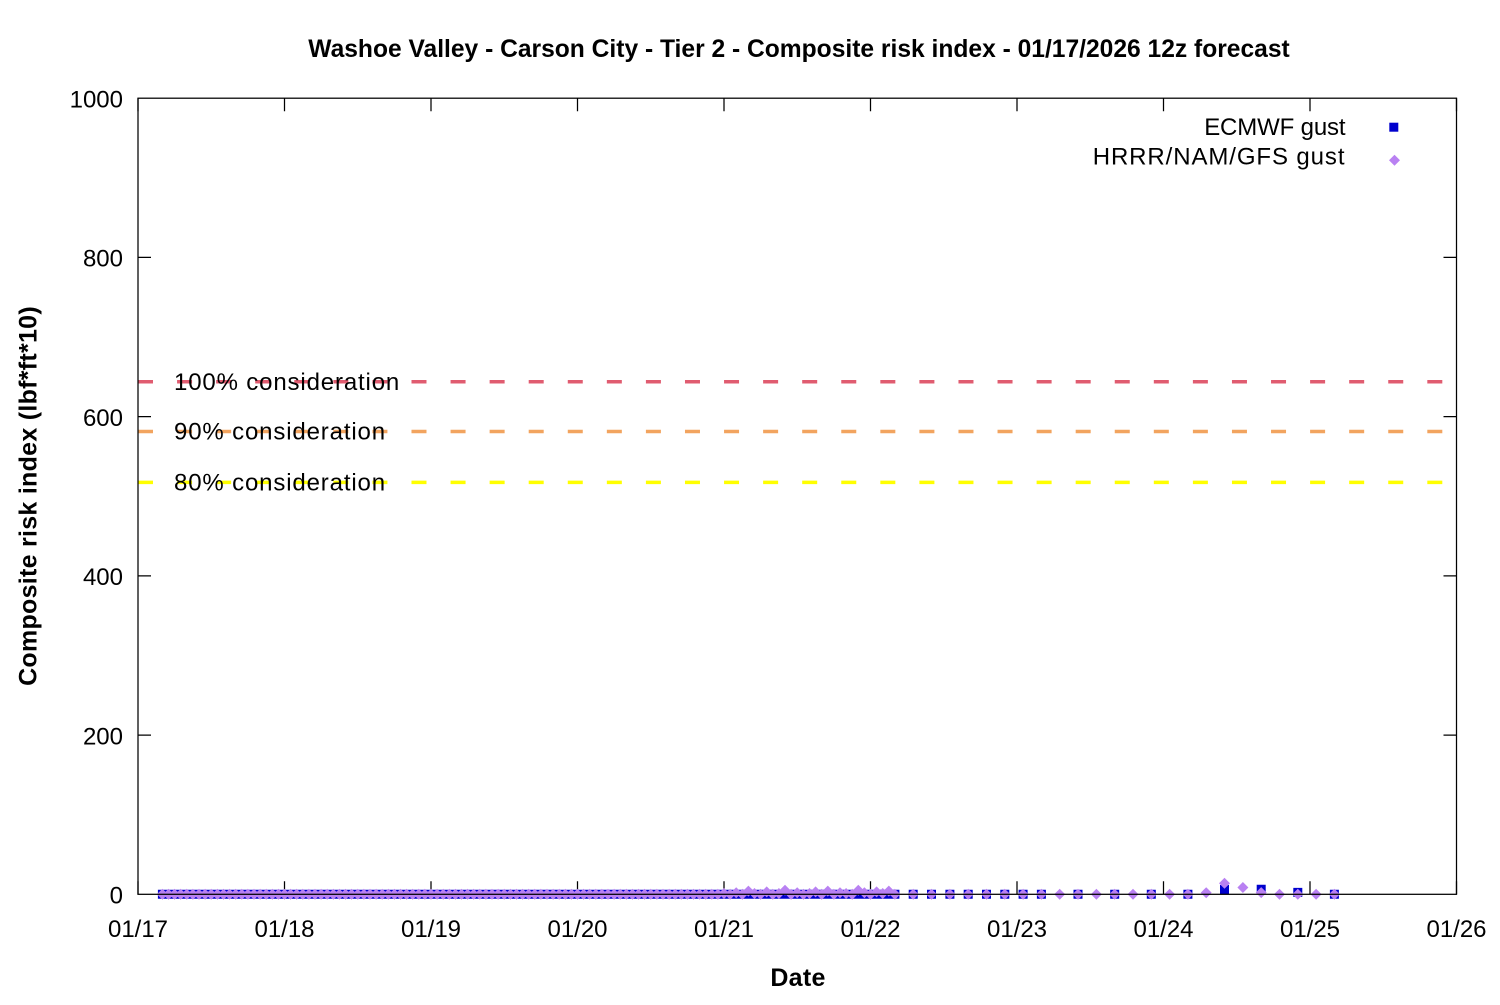 The width and height of the screenshot is (1500, 1005). Describe the element at coordinates (103, 259) in the screenshot. I see `svg-text: 800` at that location.